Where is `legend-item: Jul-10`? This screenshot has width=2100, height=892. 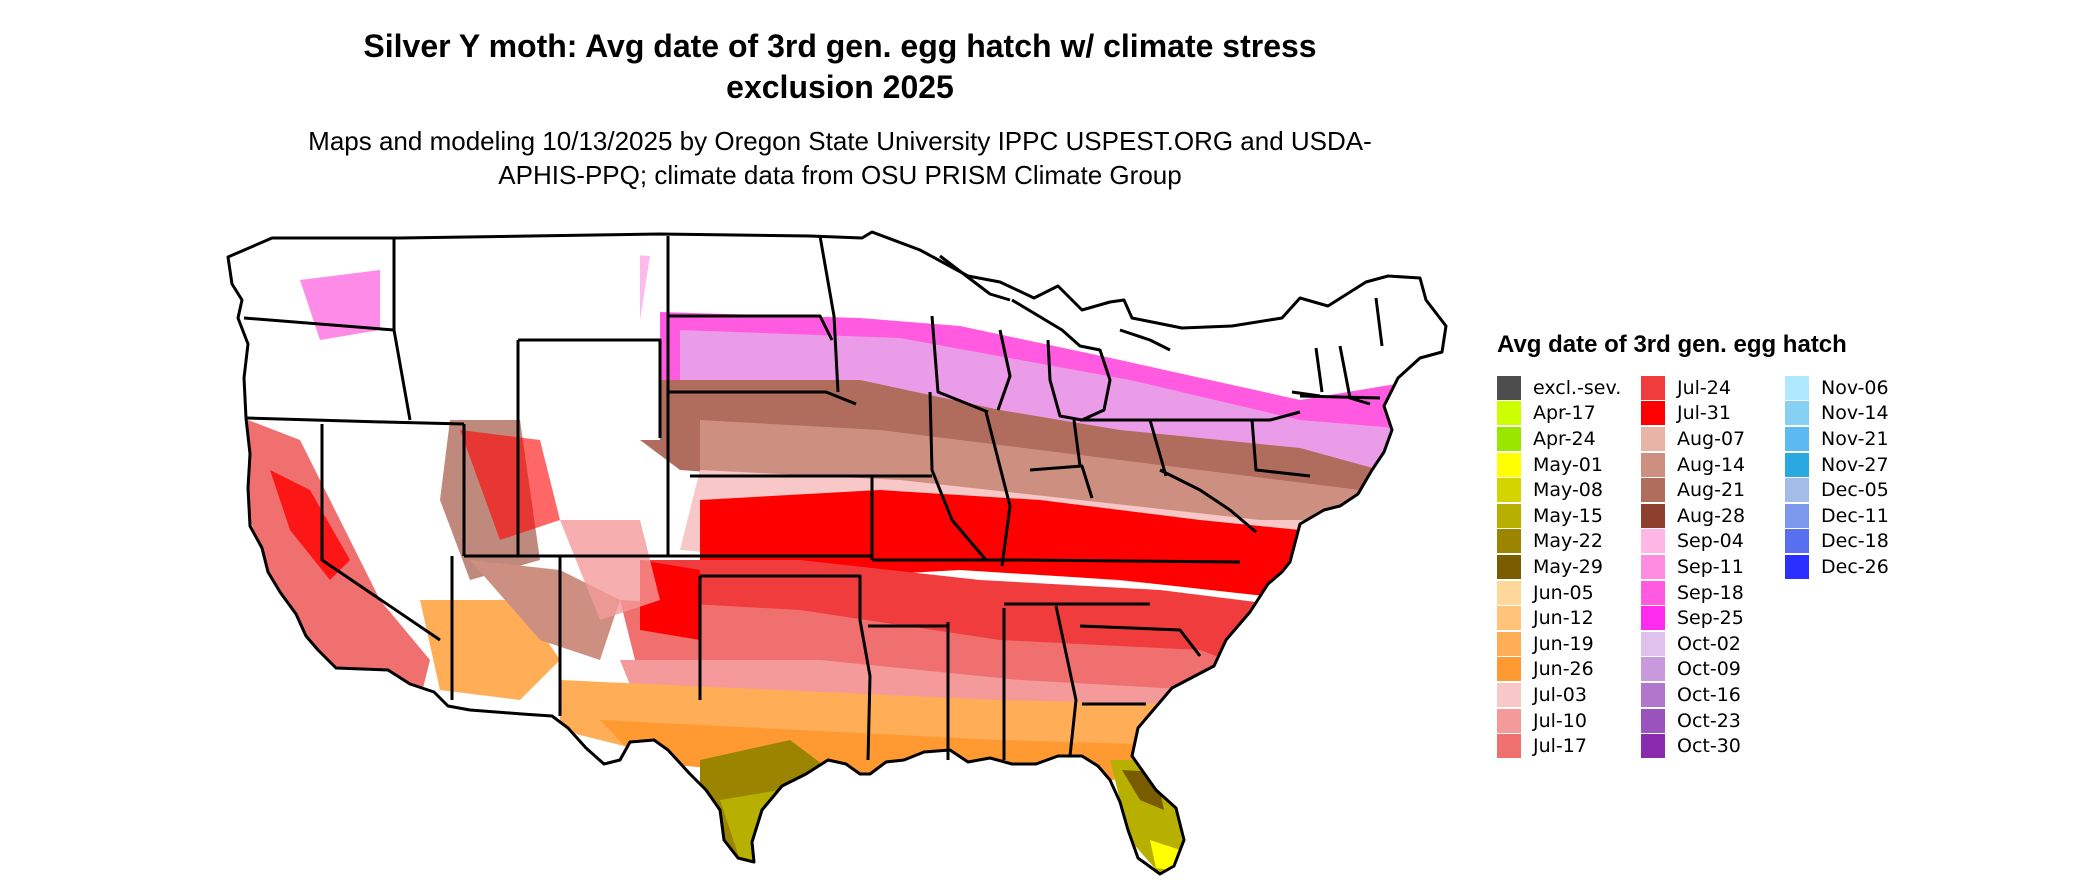
legend-item: Jul-10 is located at coordinates (1562, 721).